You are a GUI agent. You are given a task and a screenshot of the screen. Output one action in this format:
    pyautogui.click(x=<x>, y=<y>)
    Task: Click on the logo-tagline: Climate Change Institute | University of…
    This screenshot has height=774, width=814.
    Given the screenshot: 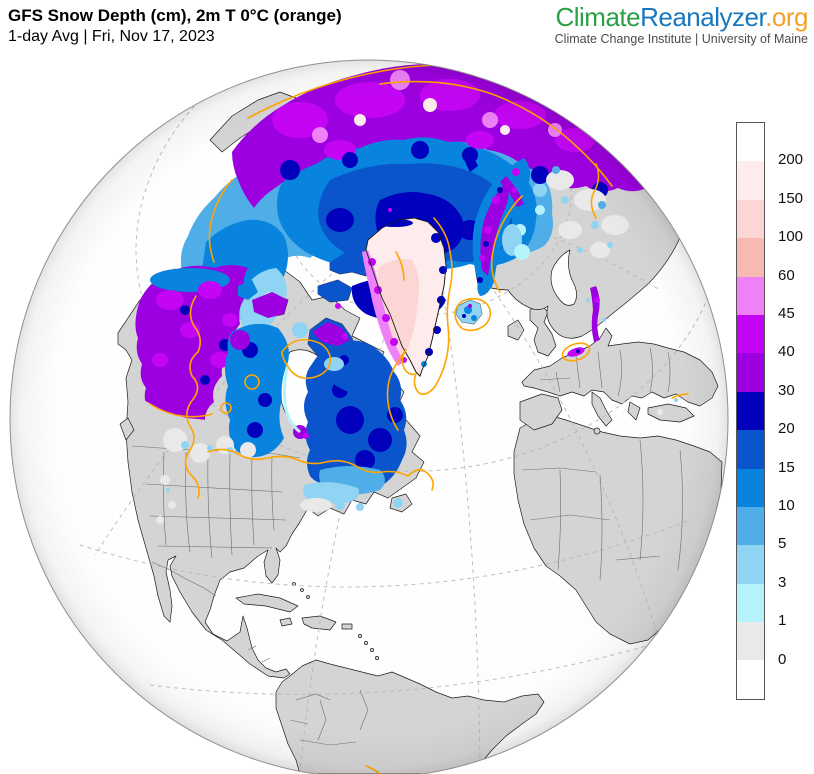 What is the action you would take?
    pyautogui.click(x=681, y=39)
    